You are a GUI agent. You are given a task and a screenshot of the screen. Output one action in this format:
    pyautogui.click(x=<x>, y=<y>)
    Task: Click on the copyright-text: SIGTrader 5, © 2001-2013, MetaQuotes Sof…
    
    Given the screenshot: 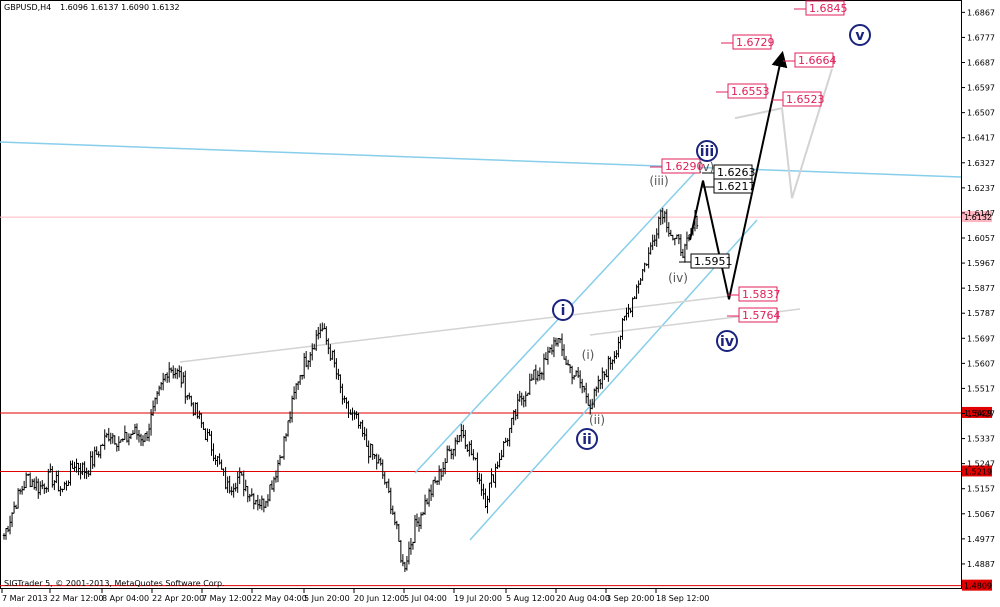 What is the action you would take?
    pyautogui.click(x=114, y=583)
    